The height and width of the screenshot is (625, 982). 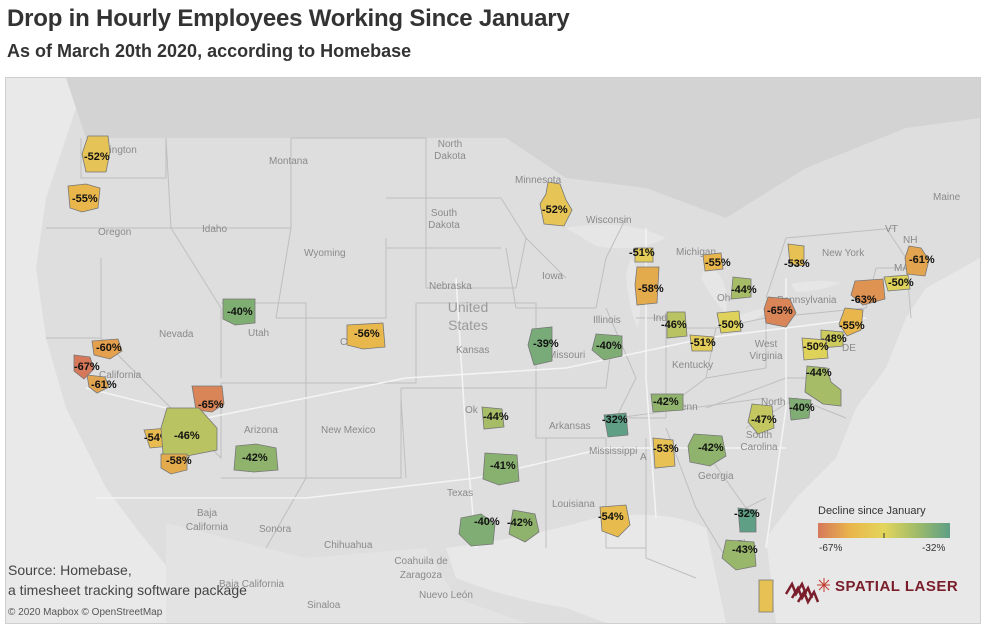 I want to click on label-arizona: Arizona, so click(x=261, y=430).